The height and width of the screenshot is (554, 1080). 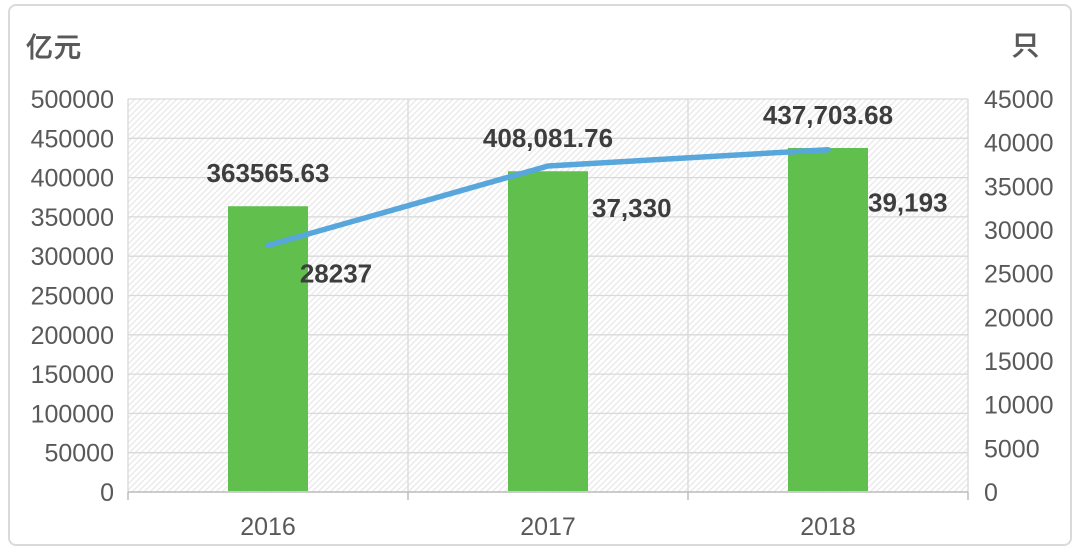 What do you see at coordinates (828, 115) in the screenshot?
I see `bar-value-label: 437,703.68` at bounding box center [828, 115].